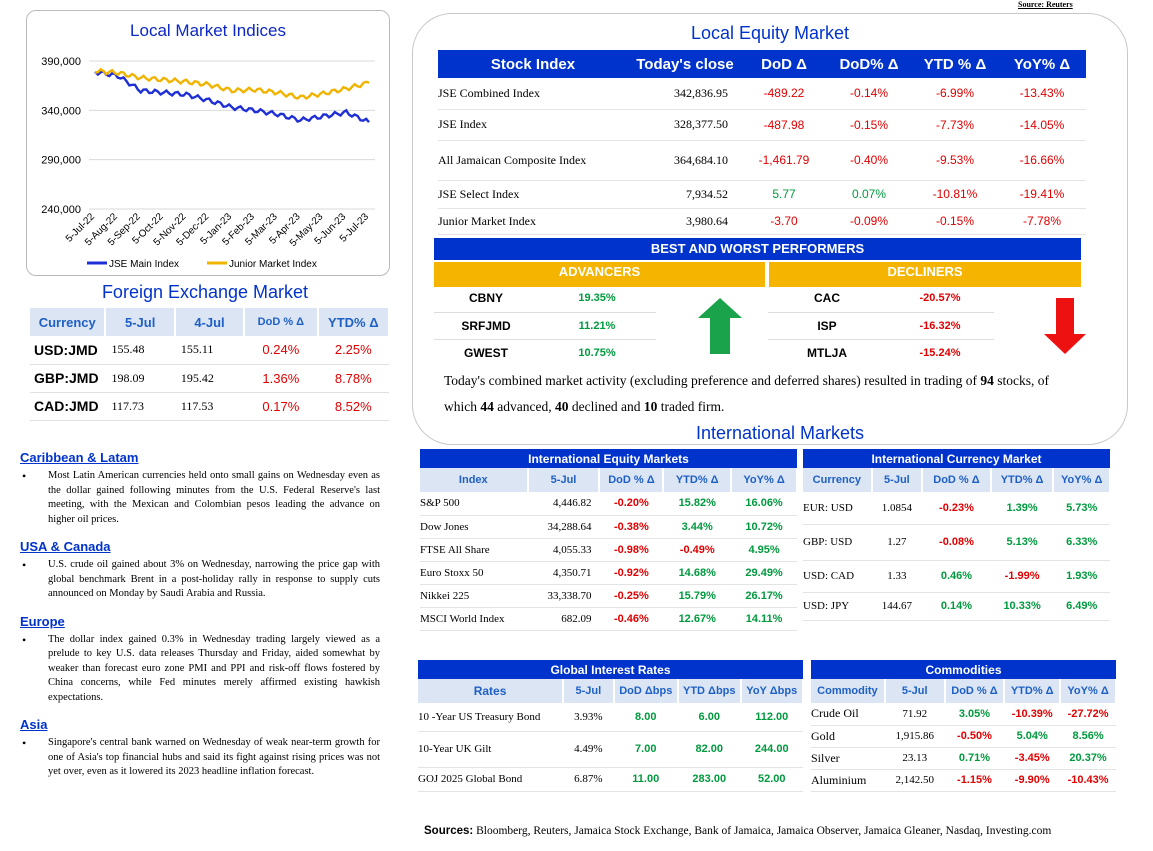 Image resolution: width=1153 pixels, height=851 pixels. What do you see at coordinates (353, 406) in the screenshot?
I see `fx-ytd: 8.52%` at bounding box center [353, 406].